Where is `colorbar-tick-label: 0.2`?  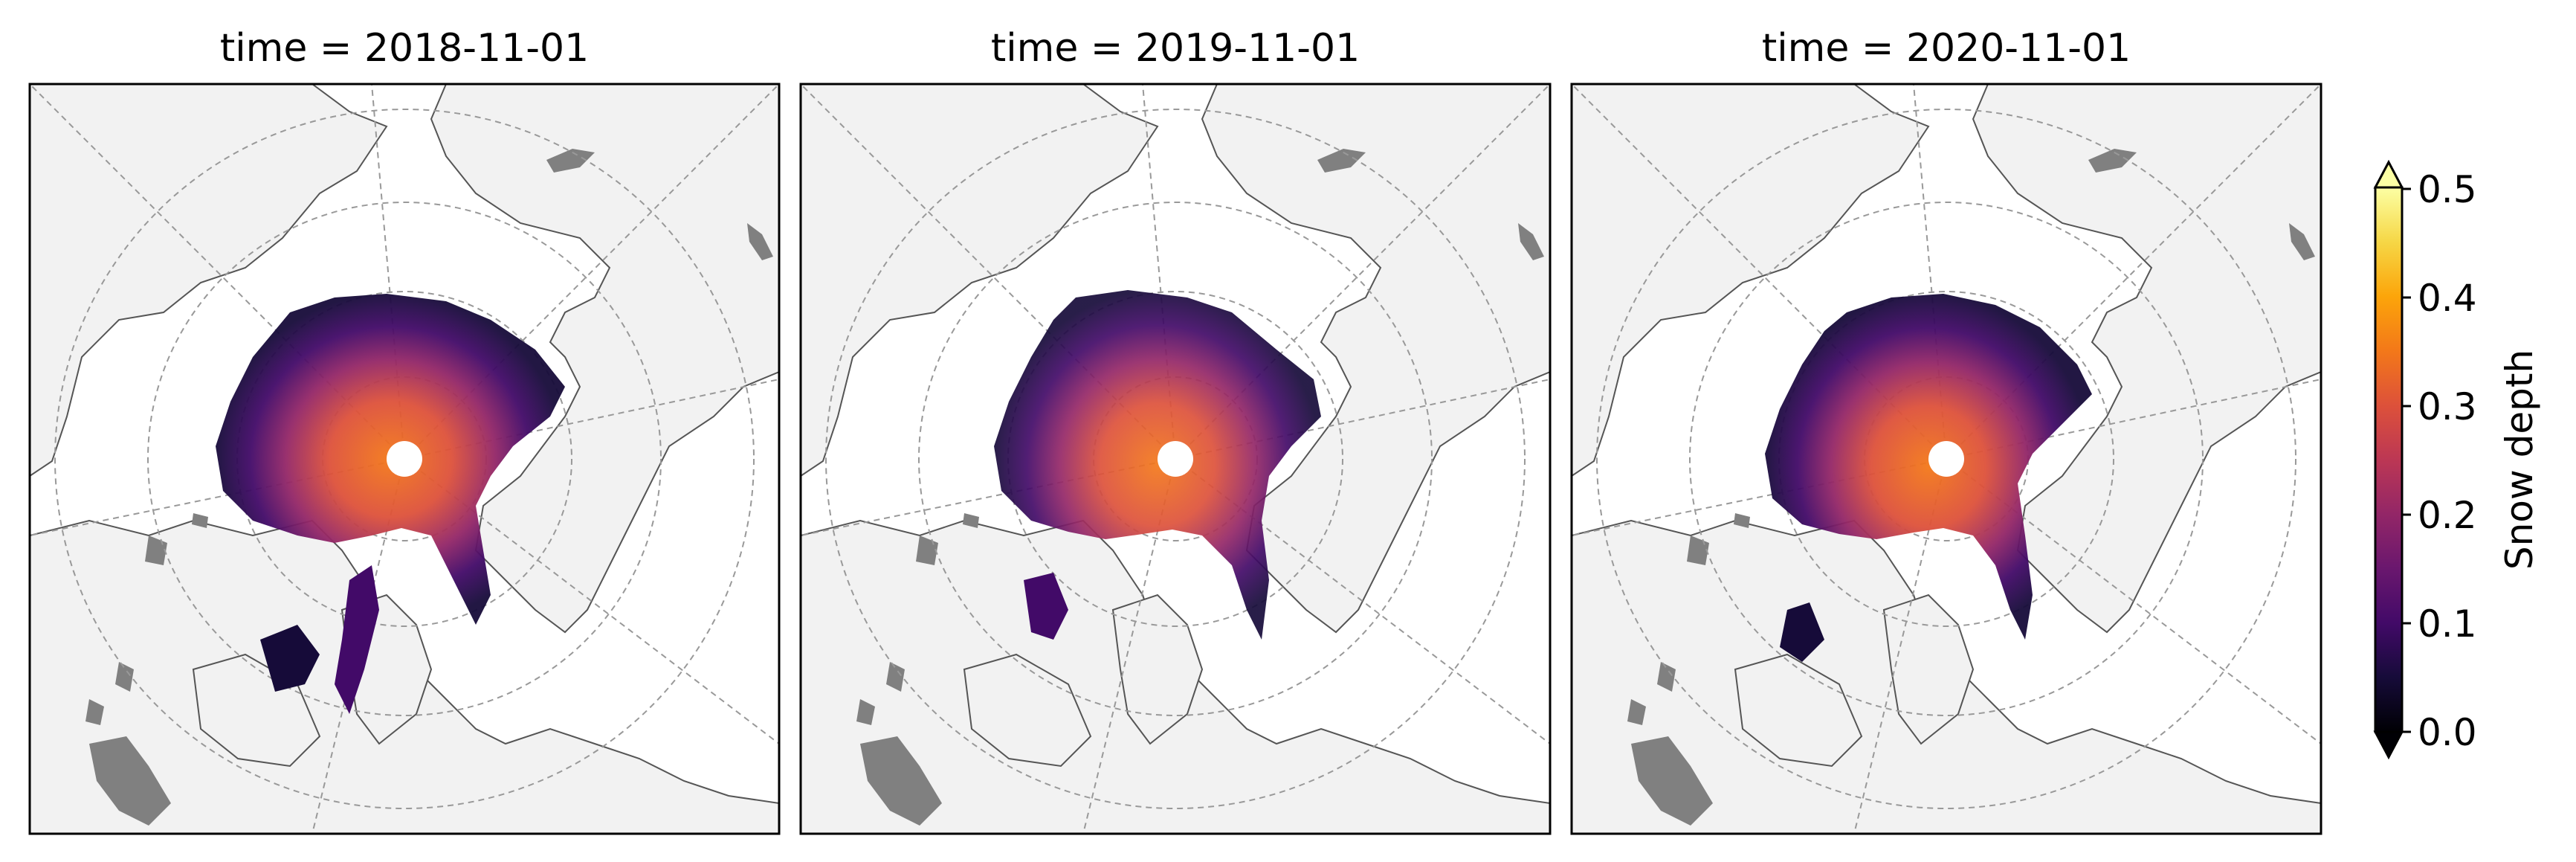 colorbar-tick-label: 0.2 is located at coordinates (2447, 515).